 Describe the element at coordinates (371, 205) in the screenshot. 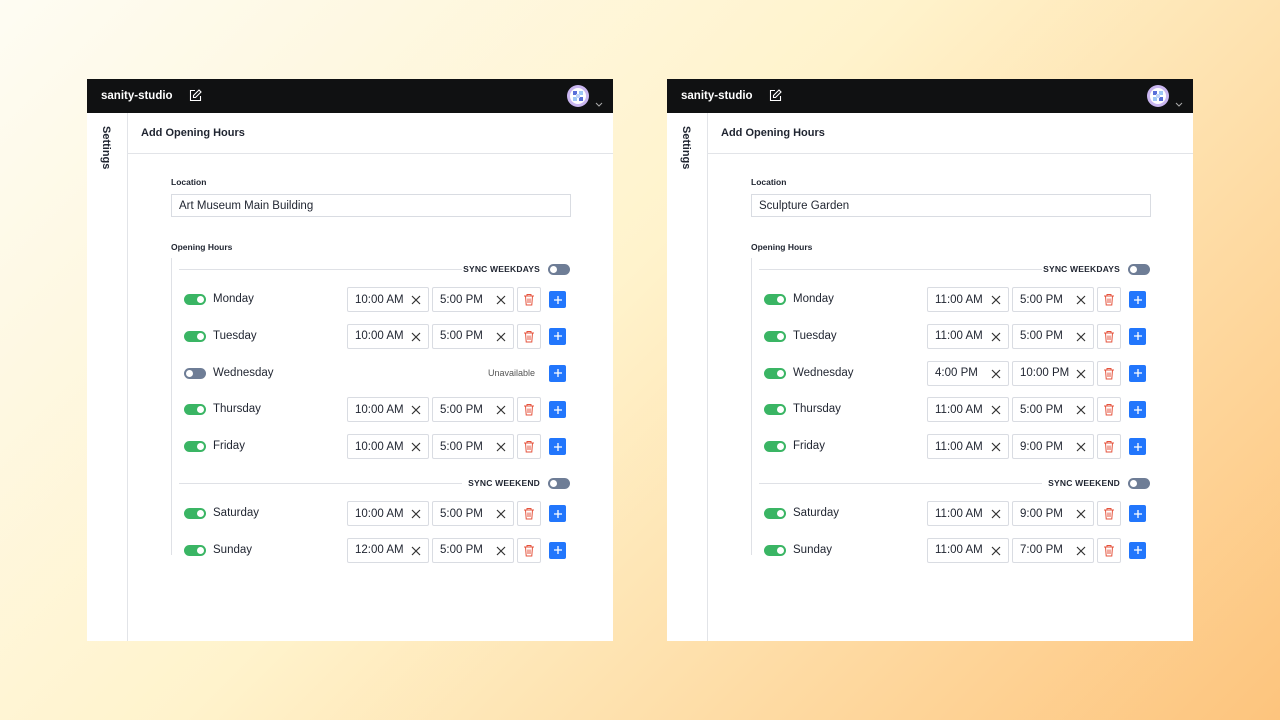

I see `location-input: Art Museum Main Building` at that location.